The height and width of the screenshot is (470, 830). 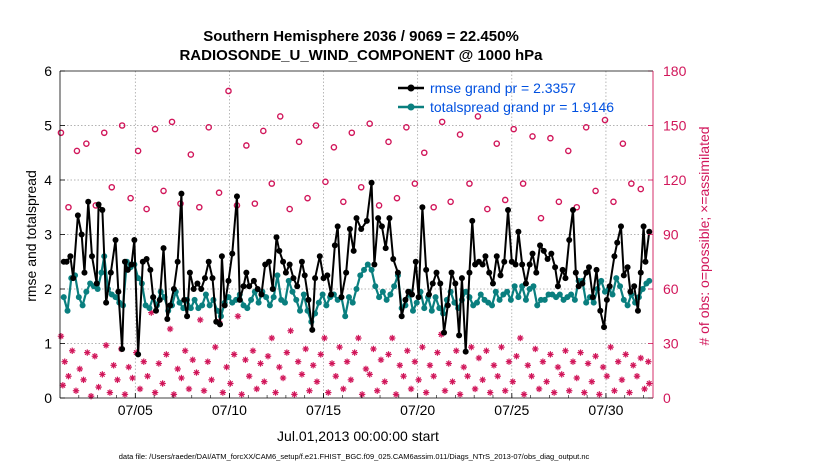 I want to click on y-right-tick-label: 0, so click(x=667, y=398).